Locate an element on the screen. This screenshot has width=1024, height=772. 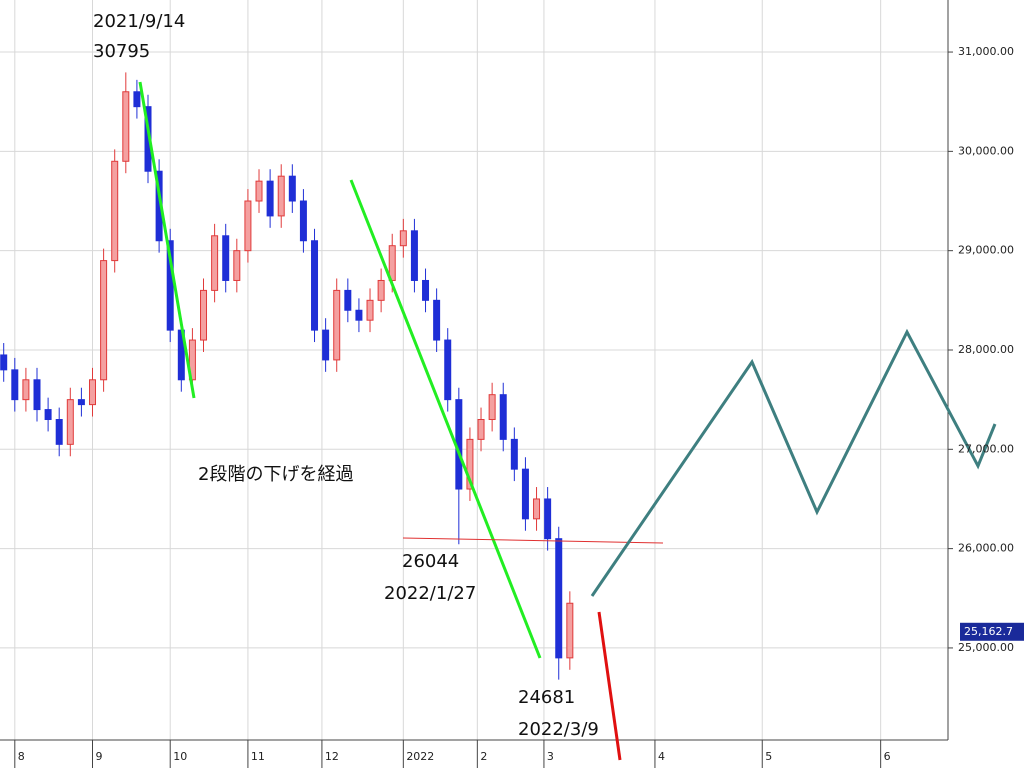
y-tick-label: 31,000.00 is located at coordinates (986, 51).